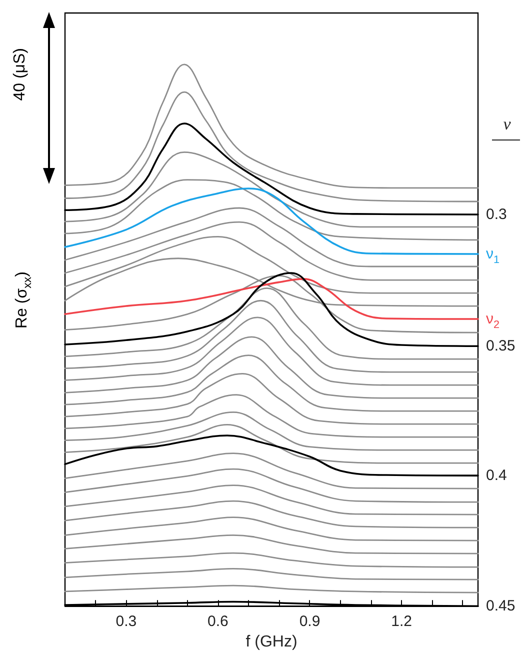 The height and width of the screenshot is (663, 528). Describe the element at coordinates (501, 606) in the screenshot. I see `series-label: 0.45` at that location.